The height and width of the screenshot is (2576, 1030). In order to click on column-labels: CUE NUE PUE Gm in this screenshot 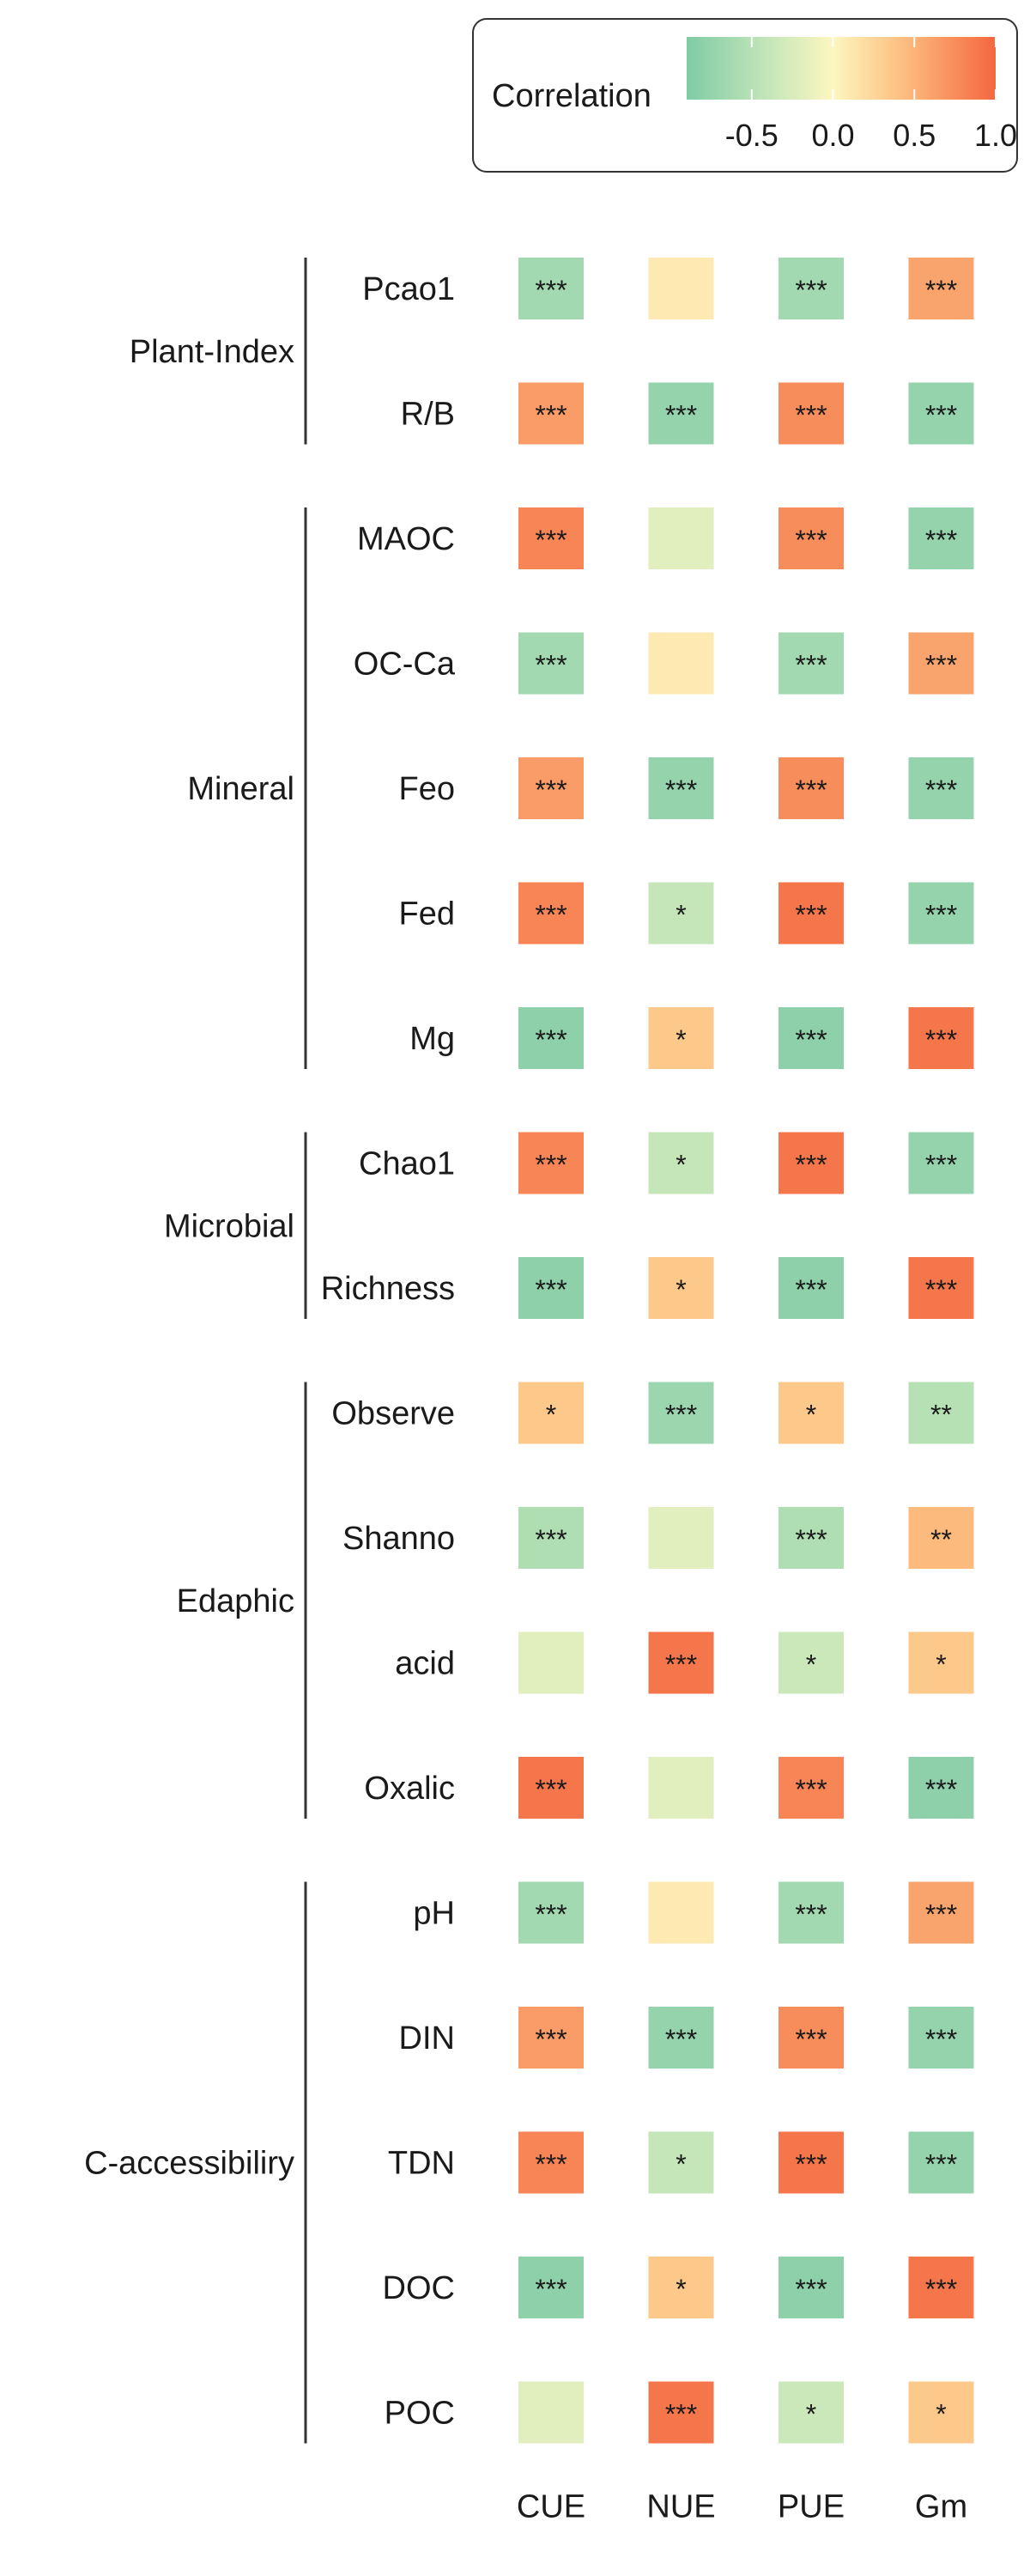, I will do `click(742, 2507)`.